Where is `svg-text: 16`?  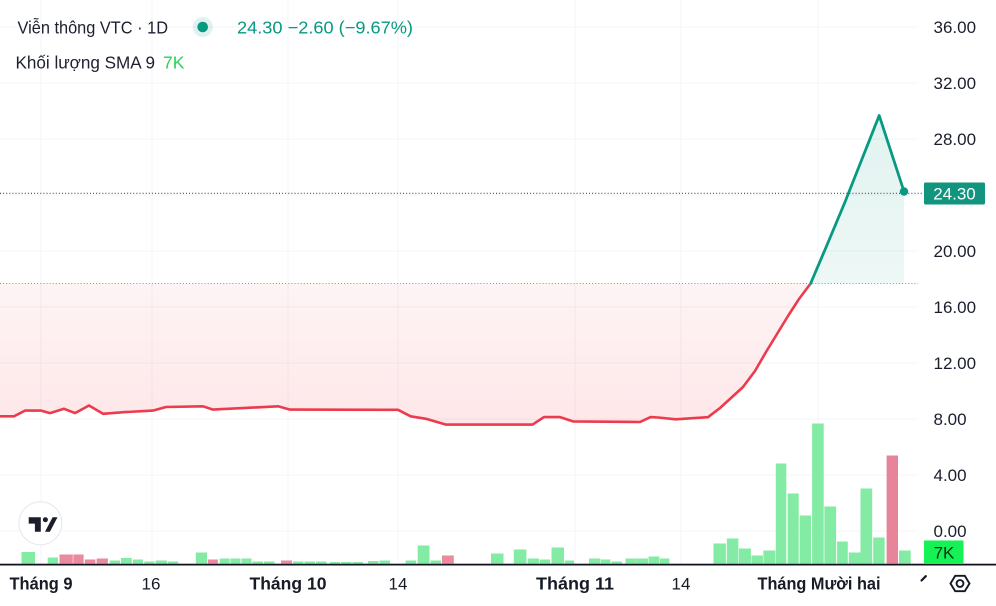 svg-text: 16 is located at coordinates (151, 584).